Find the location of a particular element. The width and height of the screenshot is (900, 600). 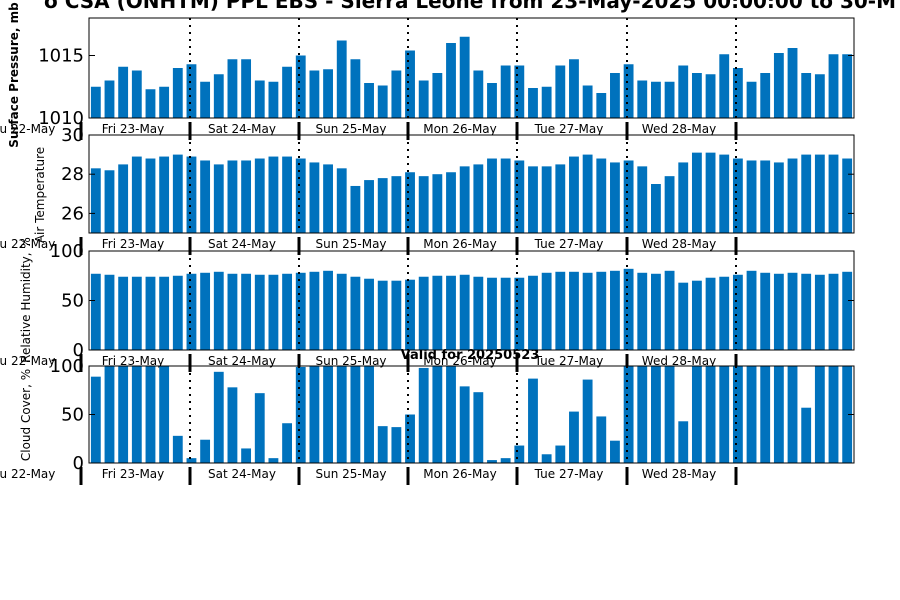

day-label-p1-5: Wed 28-May is located at coordinates (679, 129).